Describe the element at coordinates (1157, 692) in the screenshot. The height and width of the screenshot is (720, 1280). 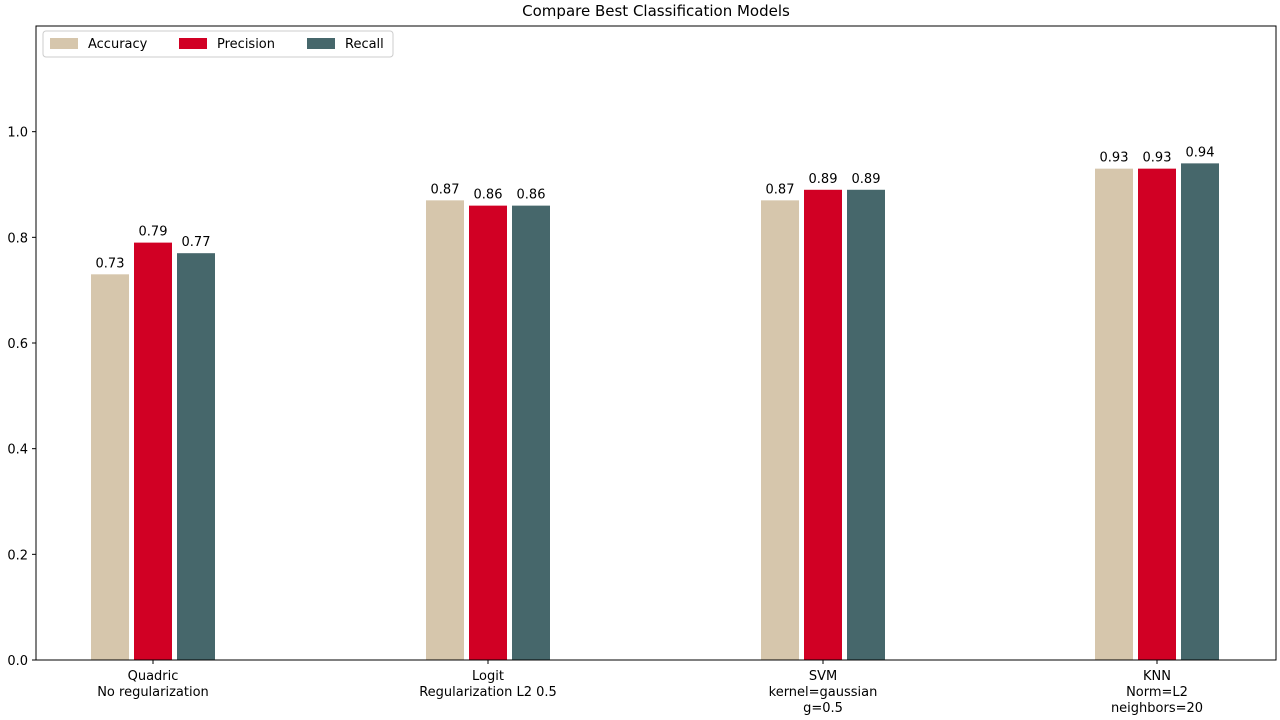
I see `x-tick-label: KNN Norm=L2 neighbors=20` at that location.